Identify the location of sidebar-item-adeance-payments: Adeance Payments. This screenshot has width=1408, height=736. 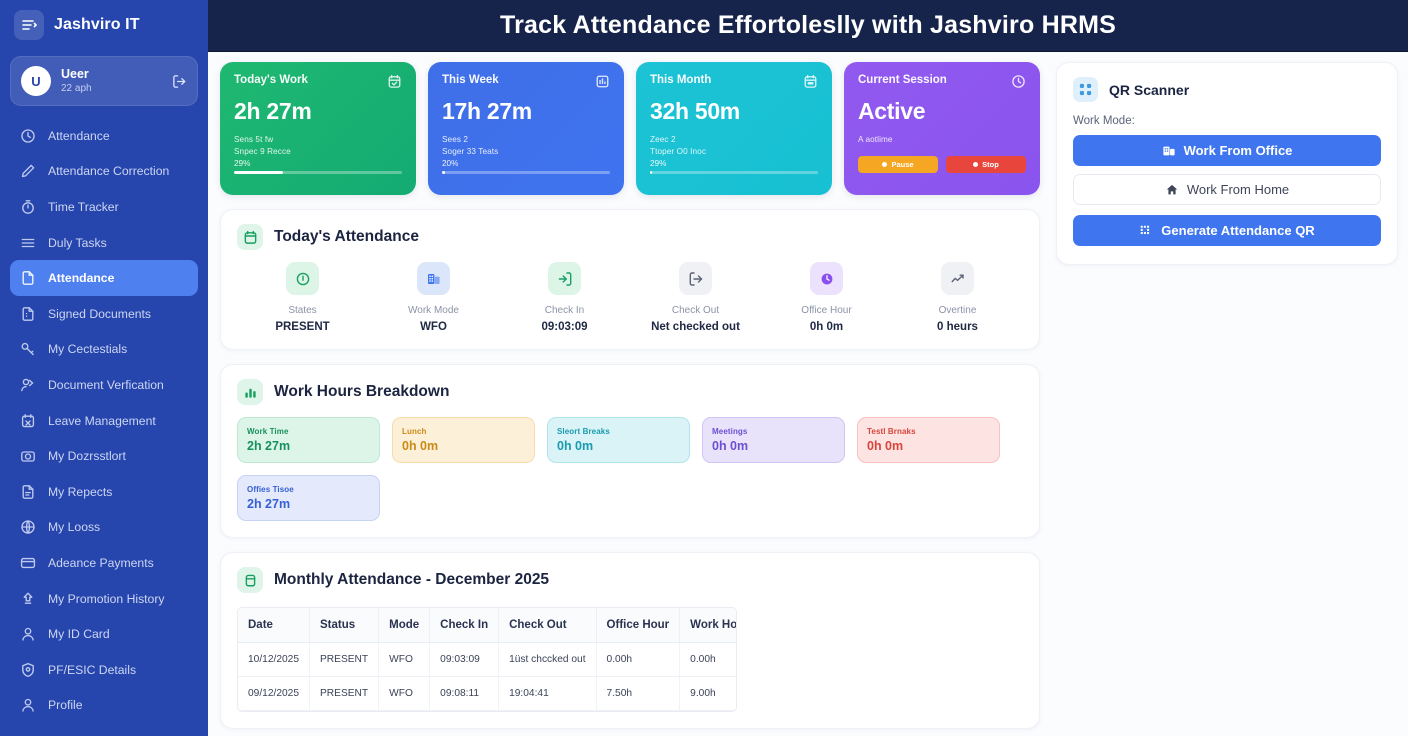
(104, 563).